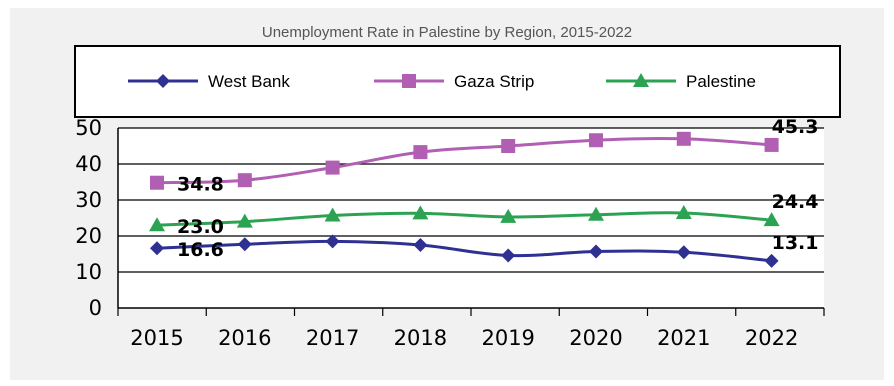  Describe the element at coordinates (683, 211) in the screenshot. I see `data-point-palestine-2021` at that location.